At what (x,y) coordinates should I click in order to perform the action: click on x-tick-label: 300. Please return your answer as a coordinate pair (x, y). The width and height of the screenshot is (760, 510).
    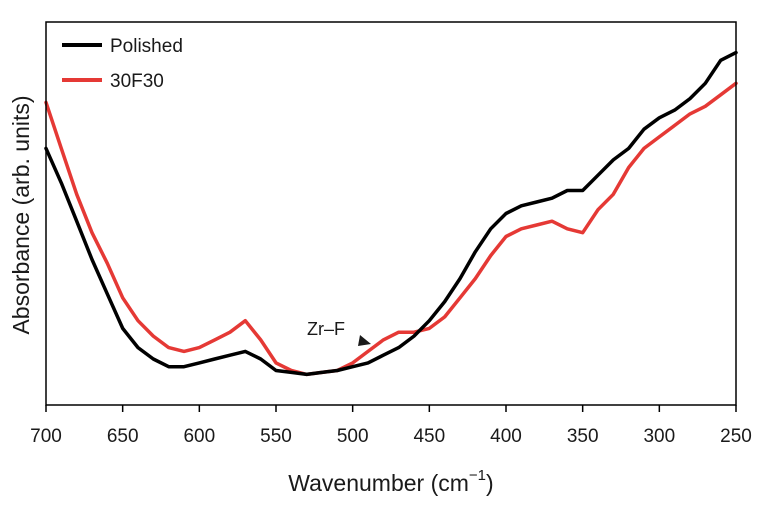
    Looking at the image, I should click on (659, 436).